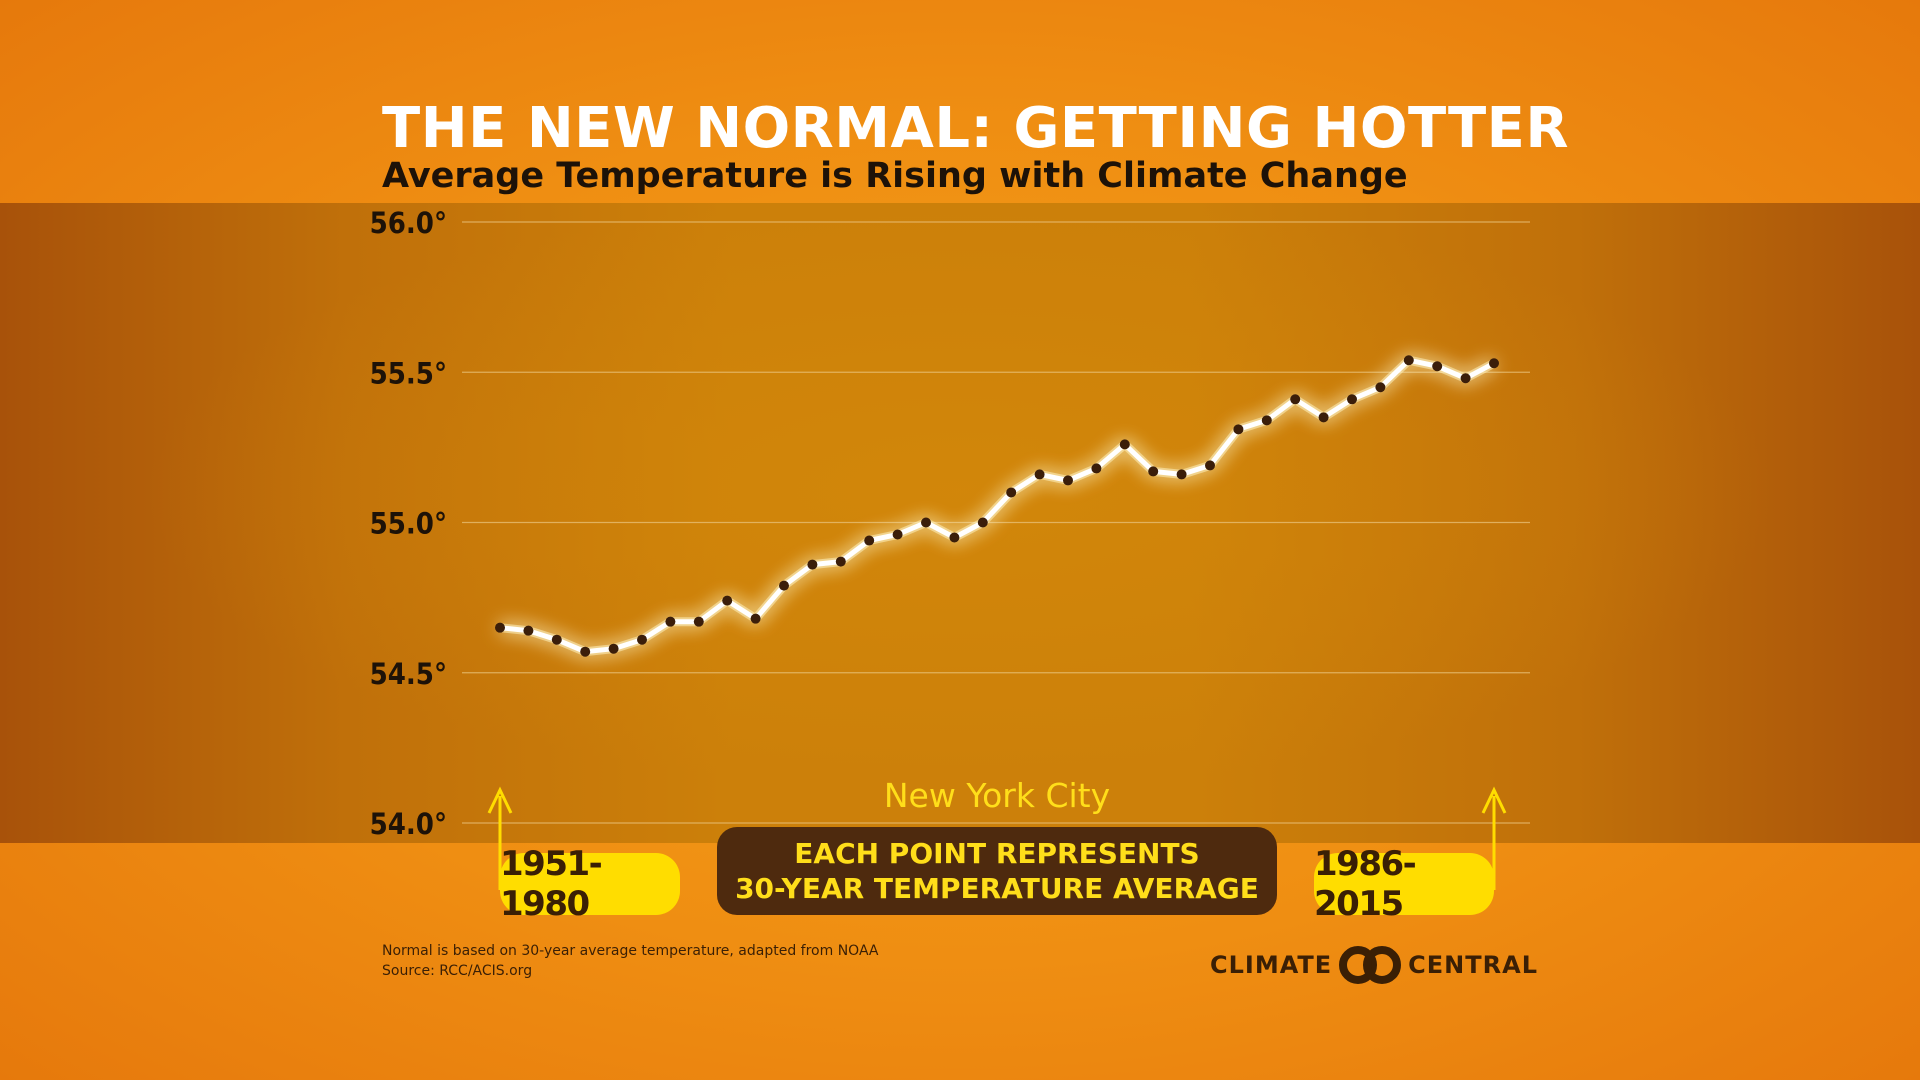 The width and height of the screenshot is (1920, 1080). I want to click on y-tick-label: 54.5°, so click(408, 674).